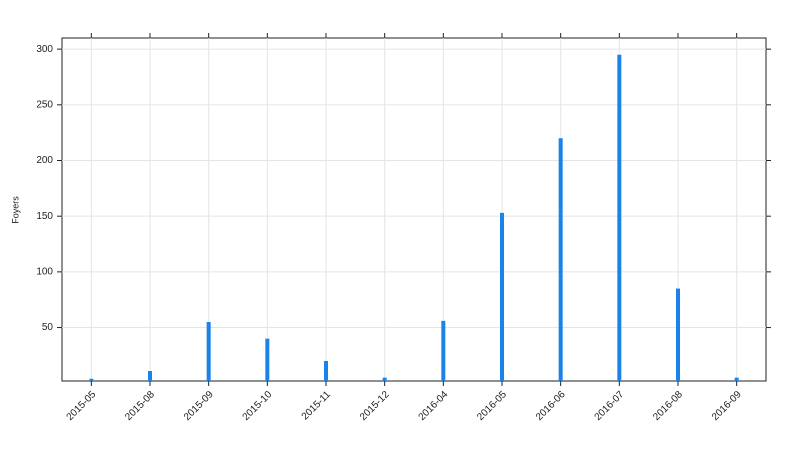 The width and height of the screenshot is (800, 450). What do you see at coordinates (317, 406) in the screenshot?
I see `x-tick-label: 2015-11` at bounding box center [317, 406].